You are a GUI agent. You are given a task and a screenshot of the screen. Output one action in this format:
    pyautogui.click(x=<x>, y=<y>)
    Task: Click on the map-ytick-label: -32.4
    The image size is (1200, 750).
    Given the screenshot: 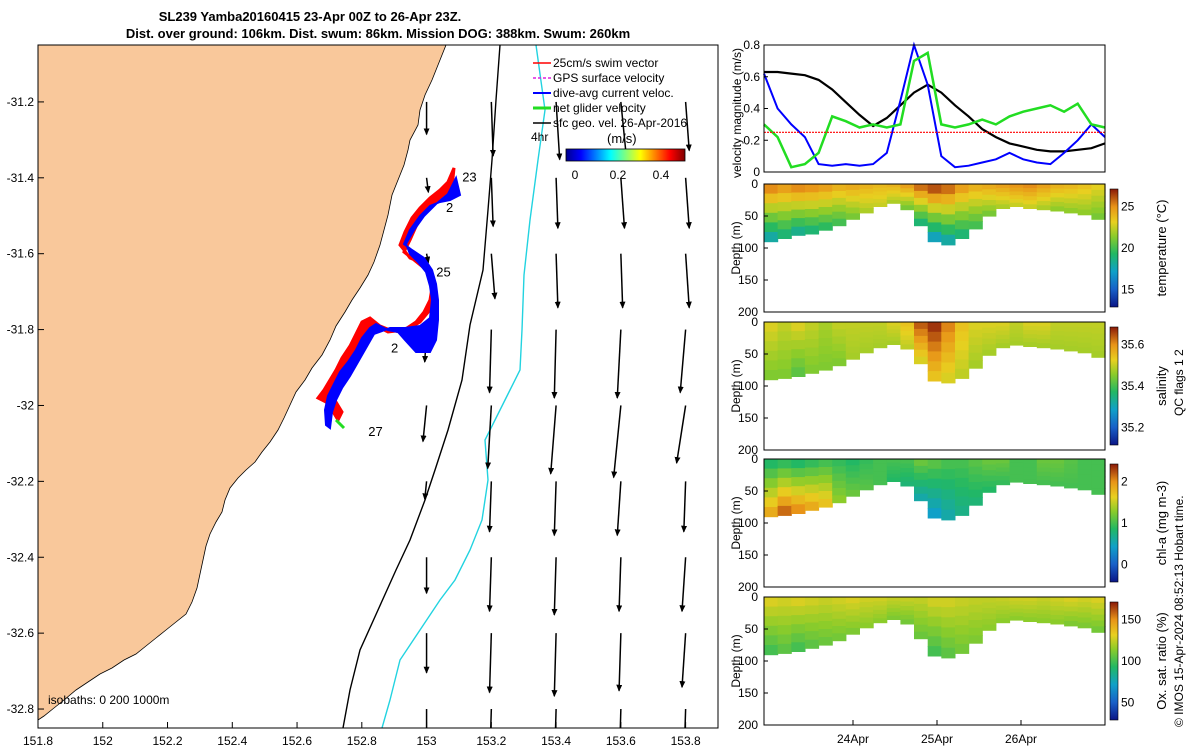 What is the action you would take?
    pyautogui.click(x=21, y=557)
    